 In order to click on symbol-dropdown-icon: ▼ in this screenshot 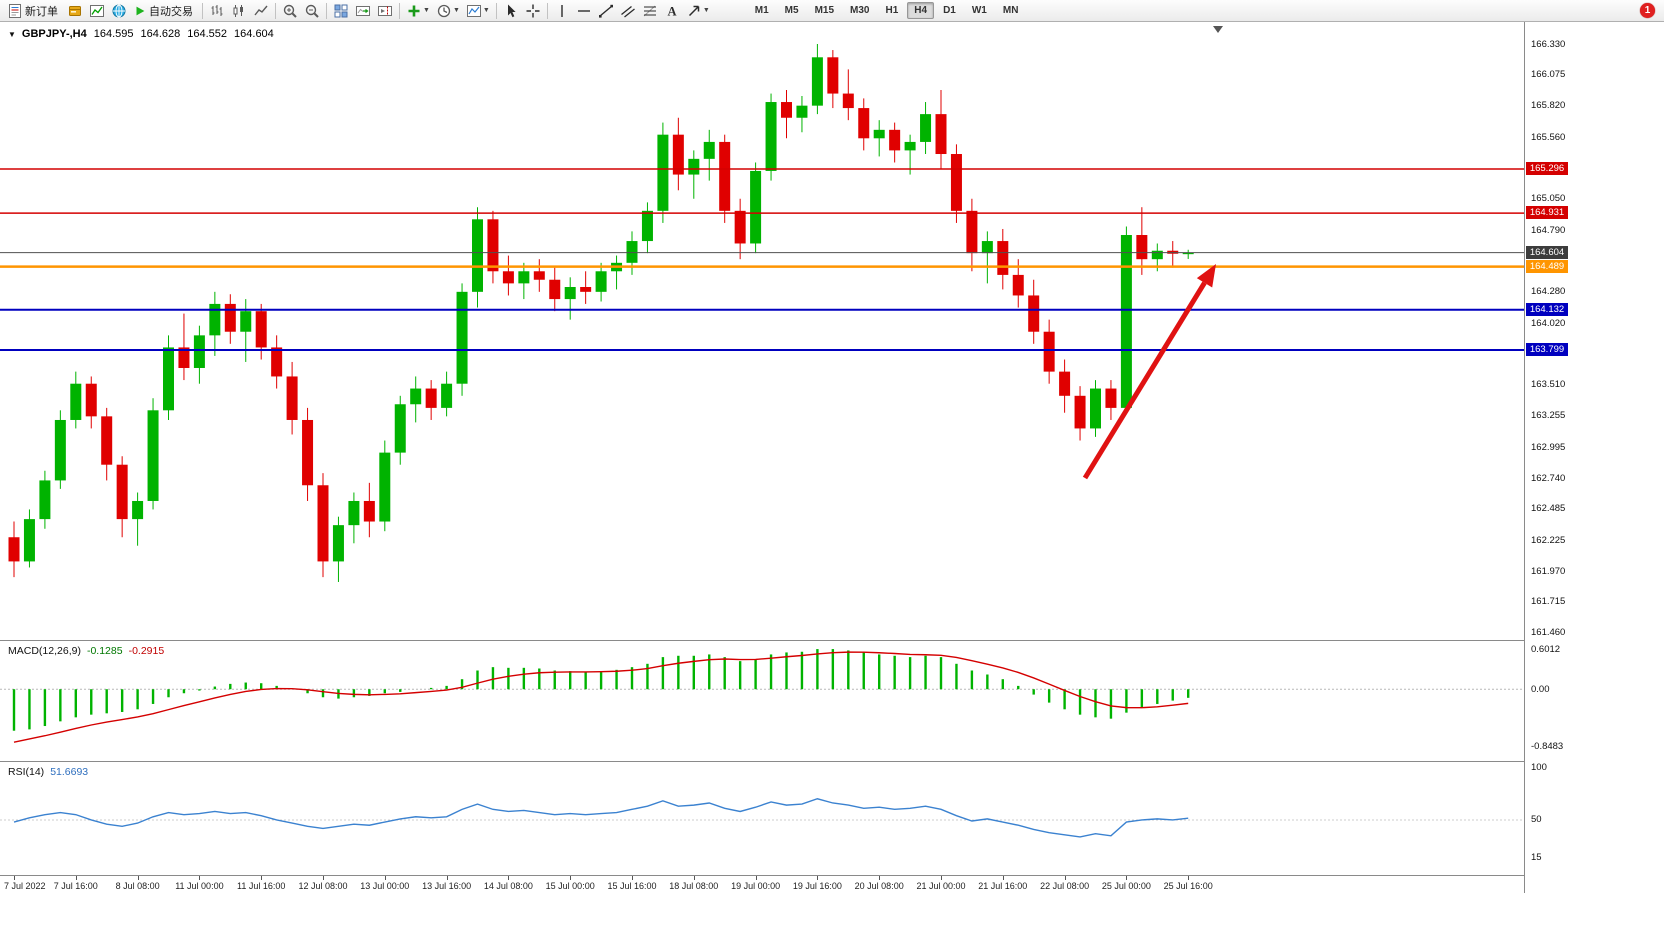, I will do `click(12, 34)`.